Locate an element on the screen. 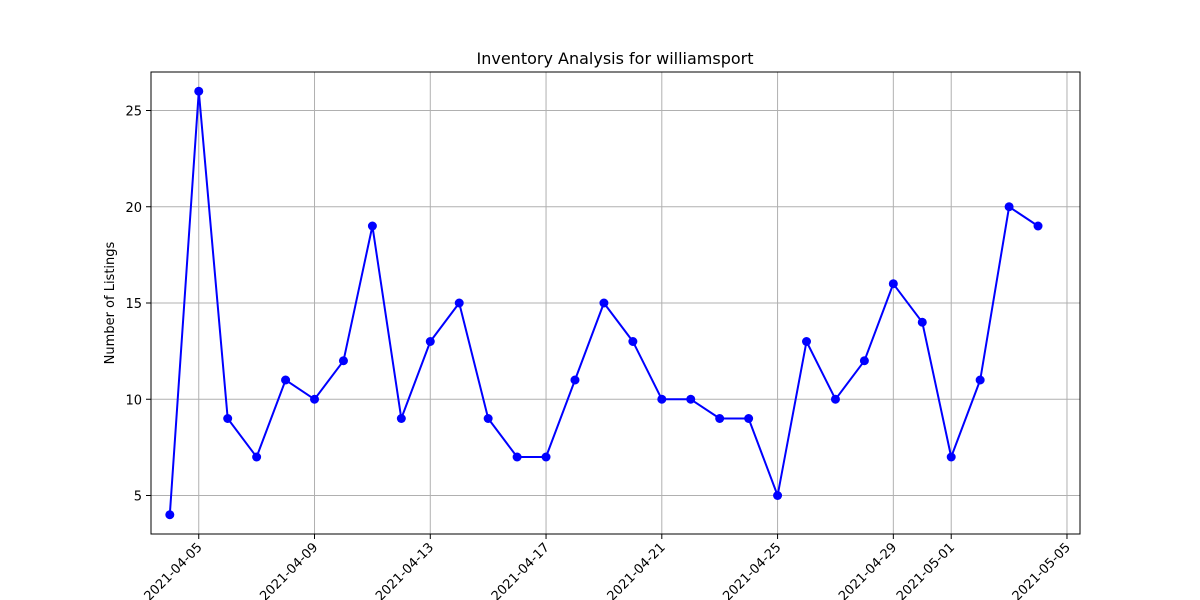  y-tick-label: 5 is located at coordinates (138, 497).